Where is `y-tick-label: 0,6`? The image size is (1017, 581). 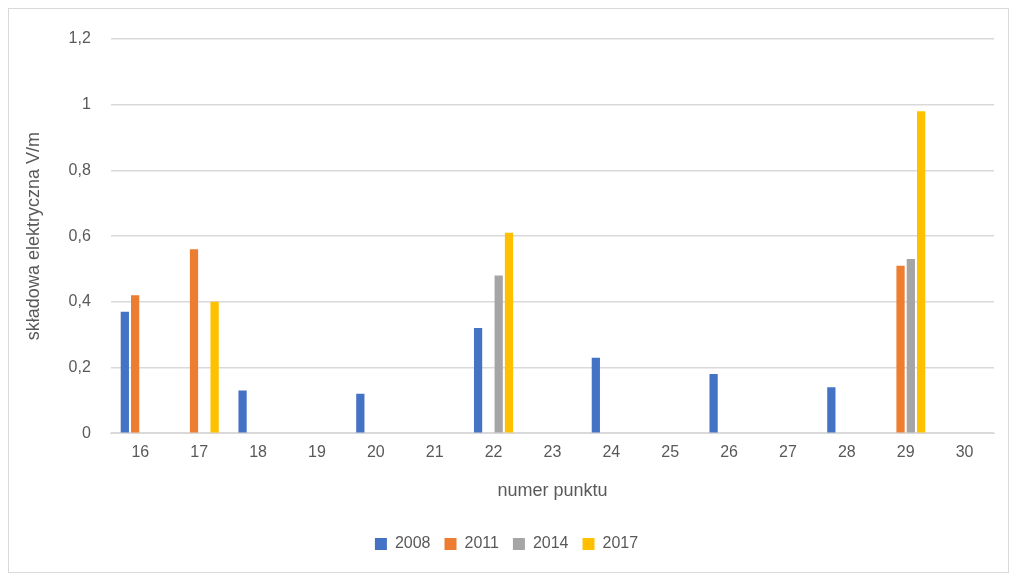
y-tick-label: 0,6 is located at coordinates (79, 235).